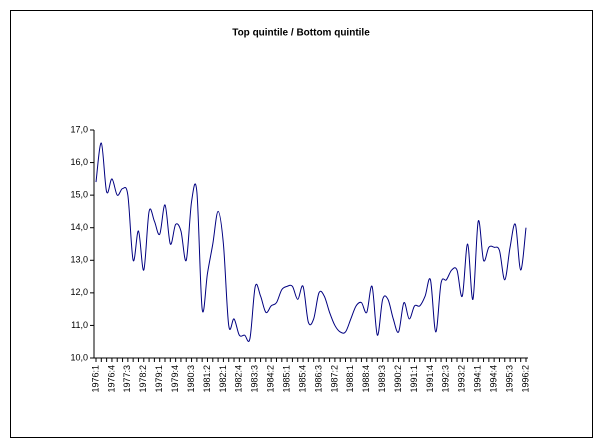 The image size is (603, 448). I want to click on x-tick-label: 1983:3, so click(255, 379).